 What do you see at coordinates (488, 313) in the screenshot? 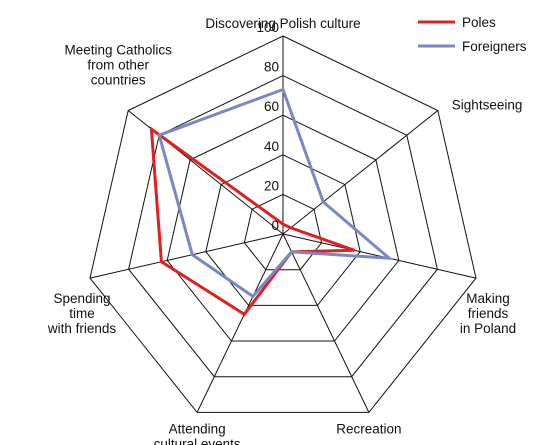
I see `category-label: Making friends in Poland` at bounding box center [488, 313].